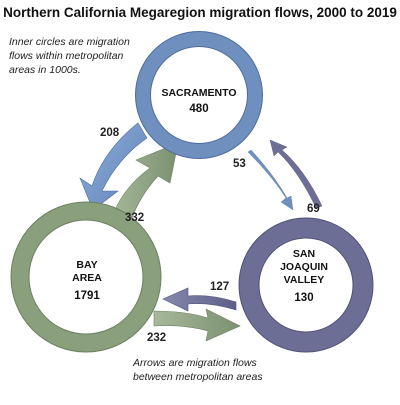 Image resolution: width=400 pixels, height=405 pixels. I want to click on inner-note-line-3: areas in 1000s., so click(45, 70).